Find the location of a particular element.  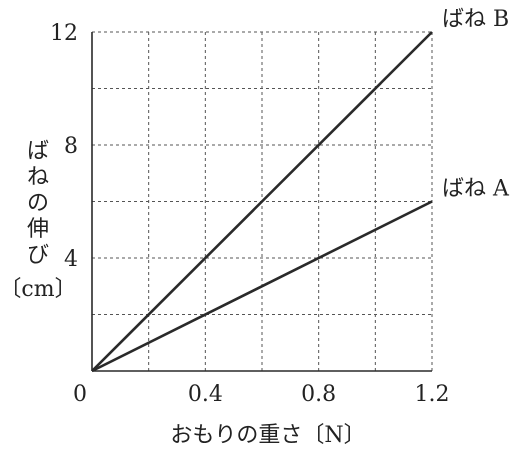

x-axis-title: おもりの重さ〔N〕 is located at coordinates (267, 435).